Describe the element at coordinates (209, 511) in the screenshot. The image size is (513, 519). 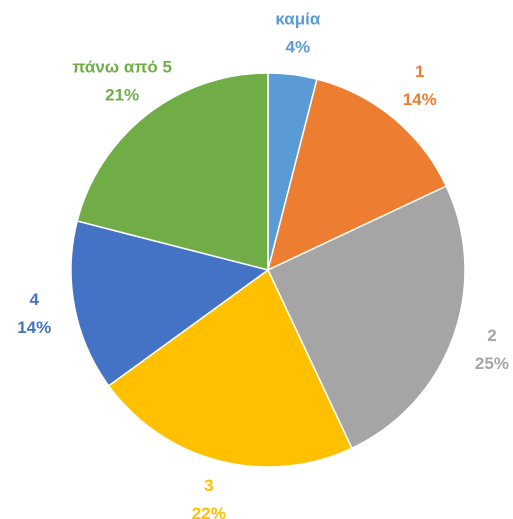
I see `slice-value-label: 22%` at that location.